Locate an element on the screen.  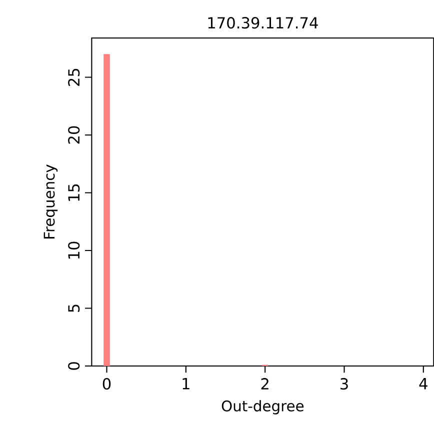
x-tick-label: 4 is located at coordinates (423, 384).